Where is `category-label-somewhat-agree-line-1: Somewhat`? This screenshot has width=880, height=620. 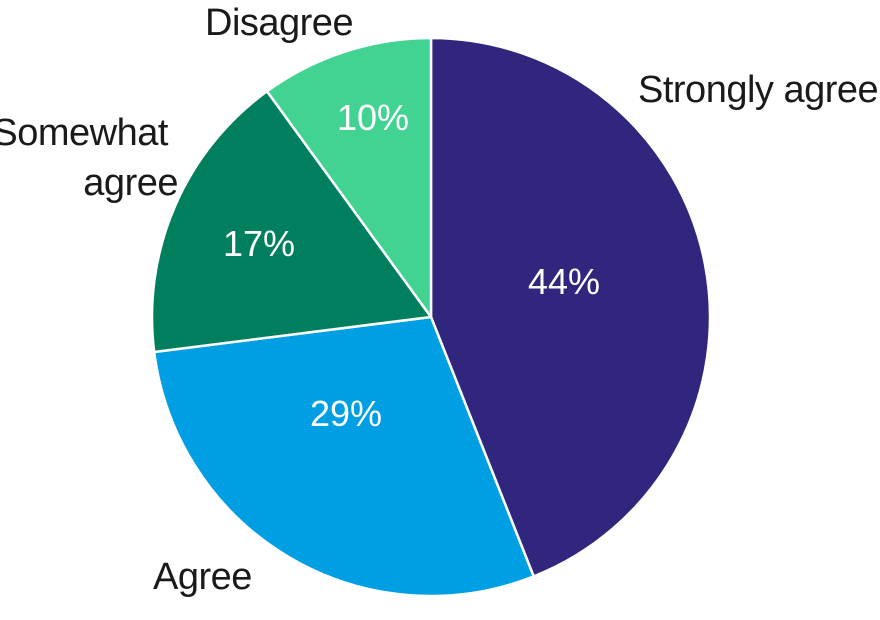
category-label-somewhat-agree-line-1: Somewhat is located at coordinates (84, 133).